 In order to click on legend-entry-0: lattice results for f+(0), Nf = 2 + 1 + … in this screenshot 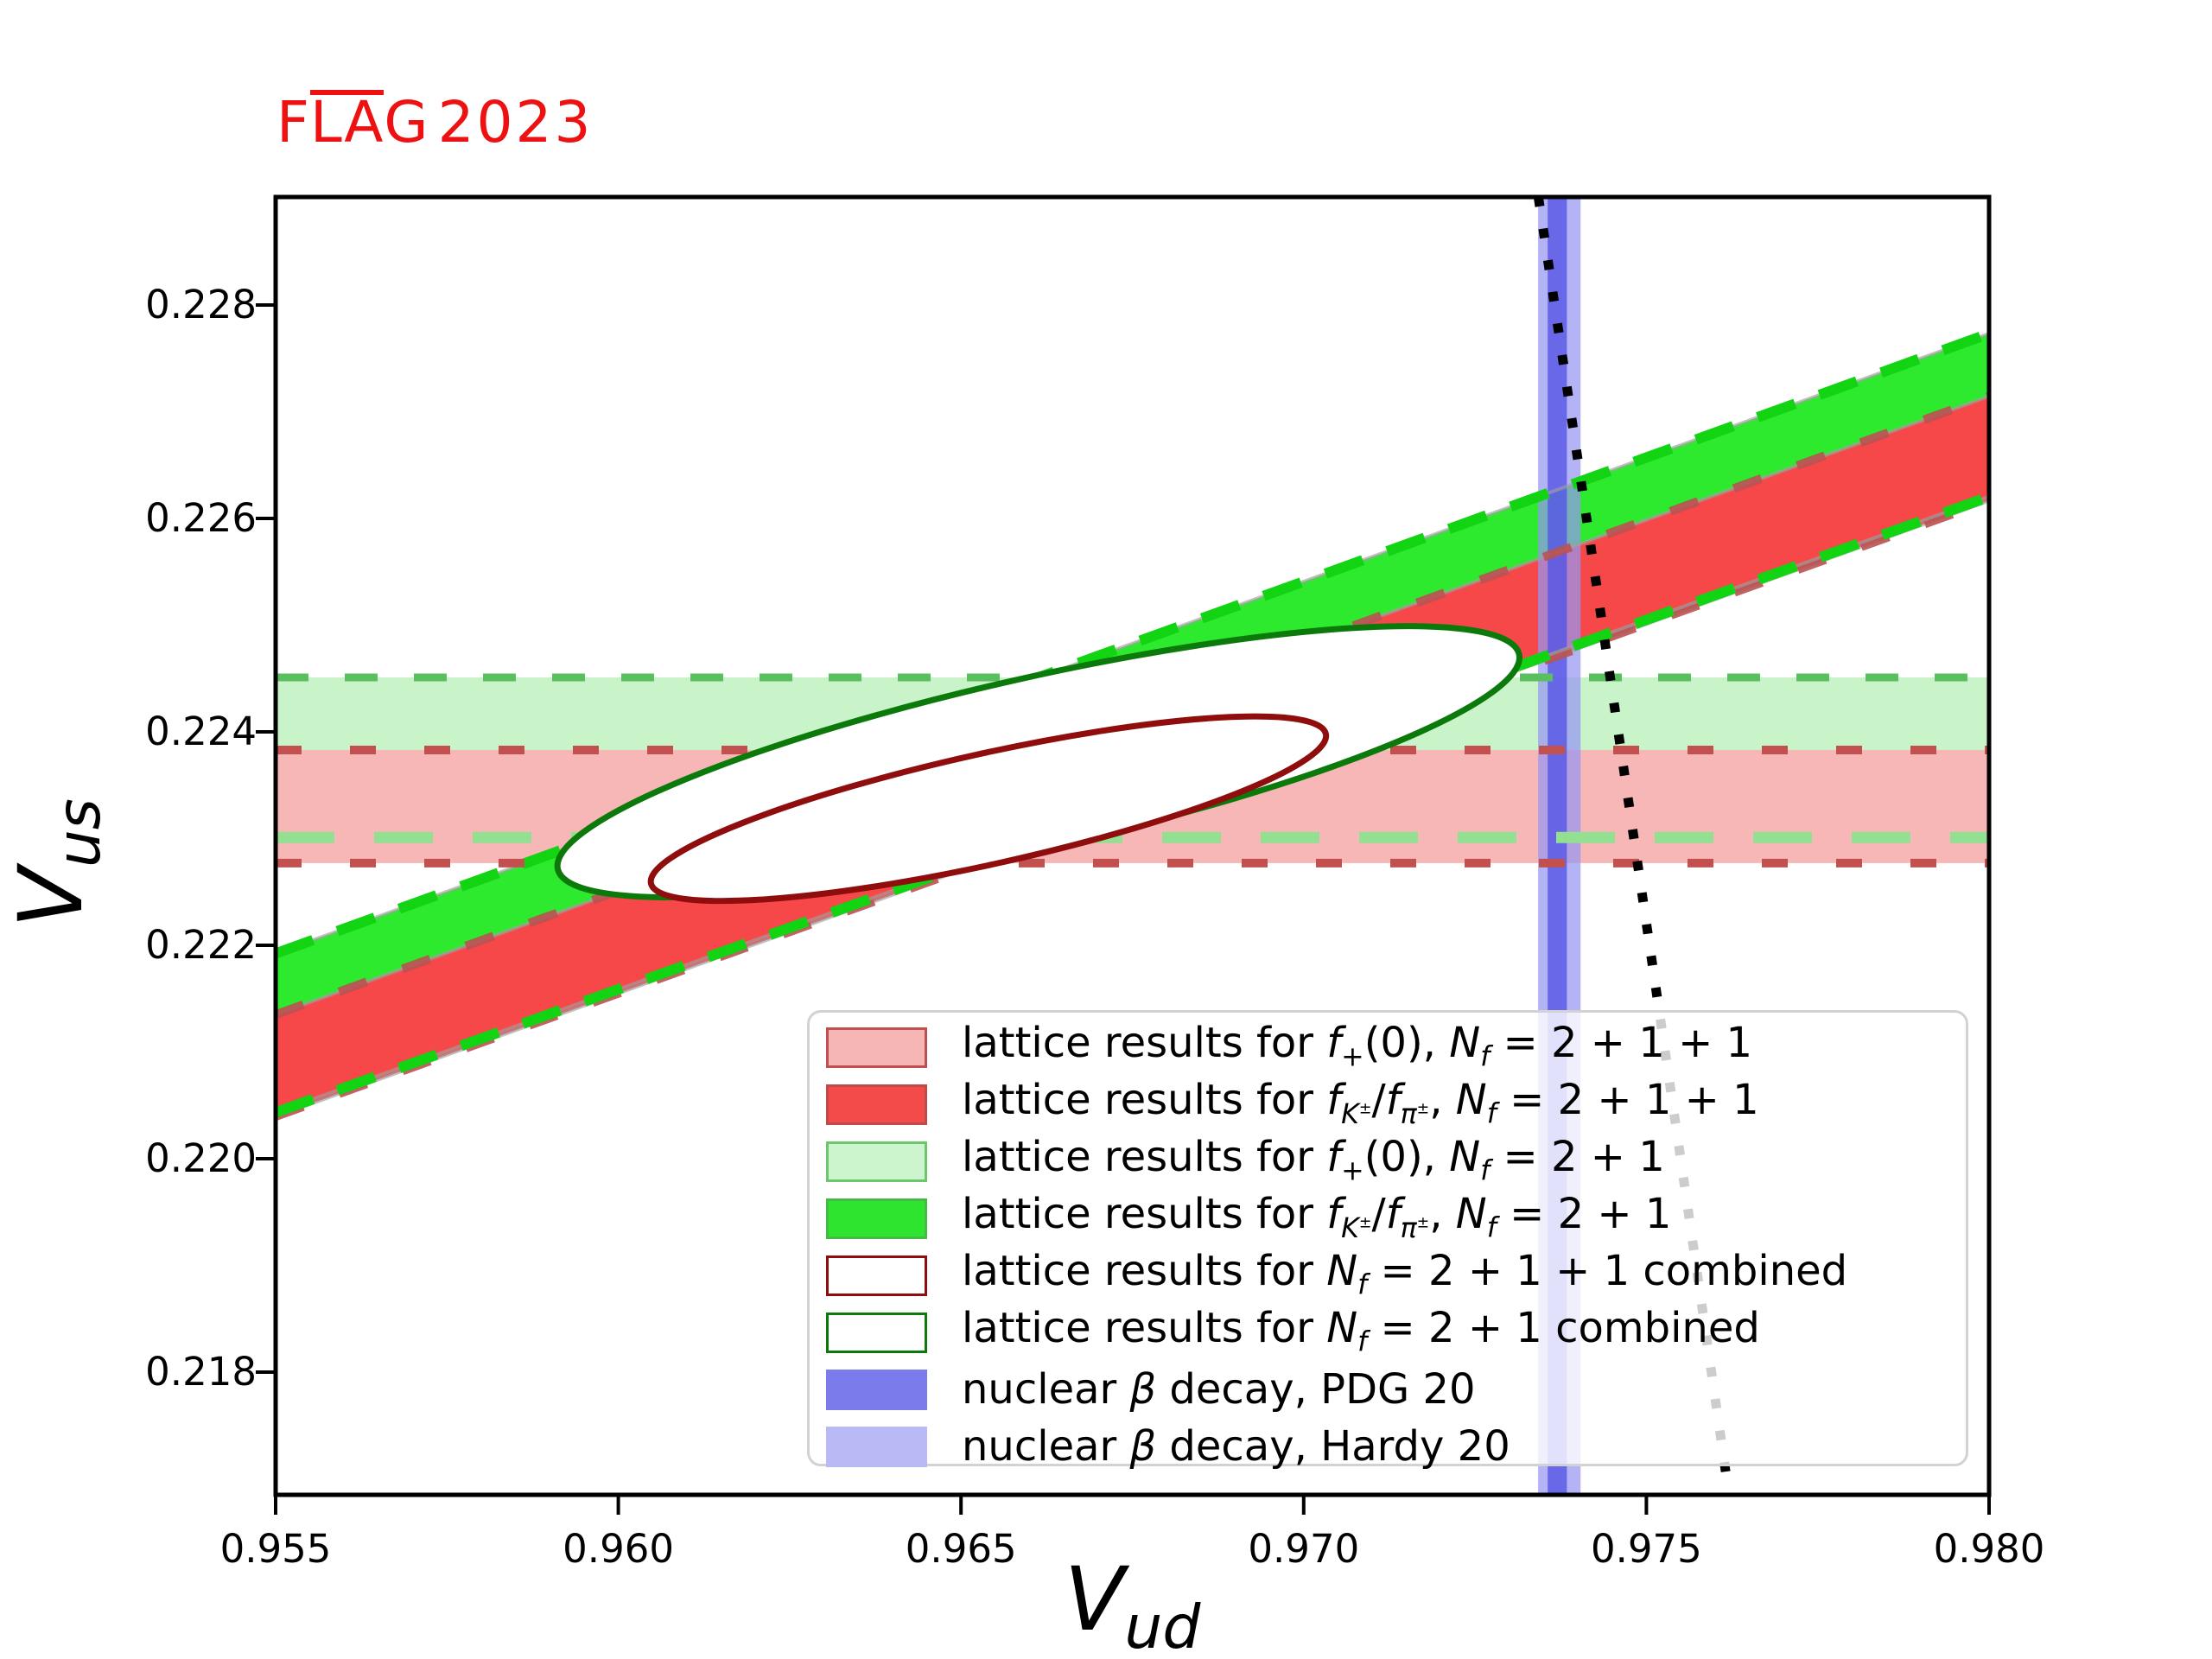, I will do `click(1388, 1047)`.